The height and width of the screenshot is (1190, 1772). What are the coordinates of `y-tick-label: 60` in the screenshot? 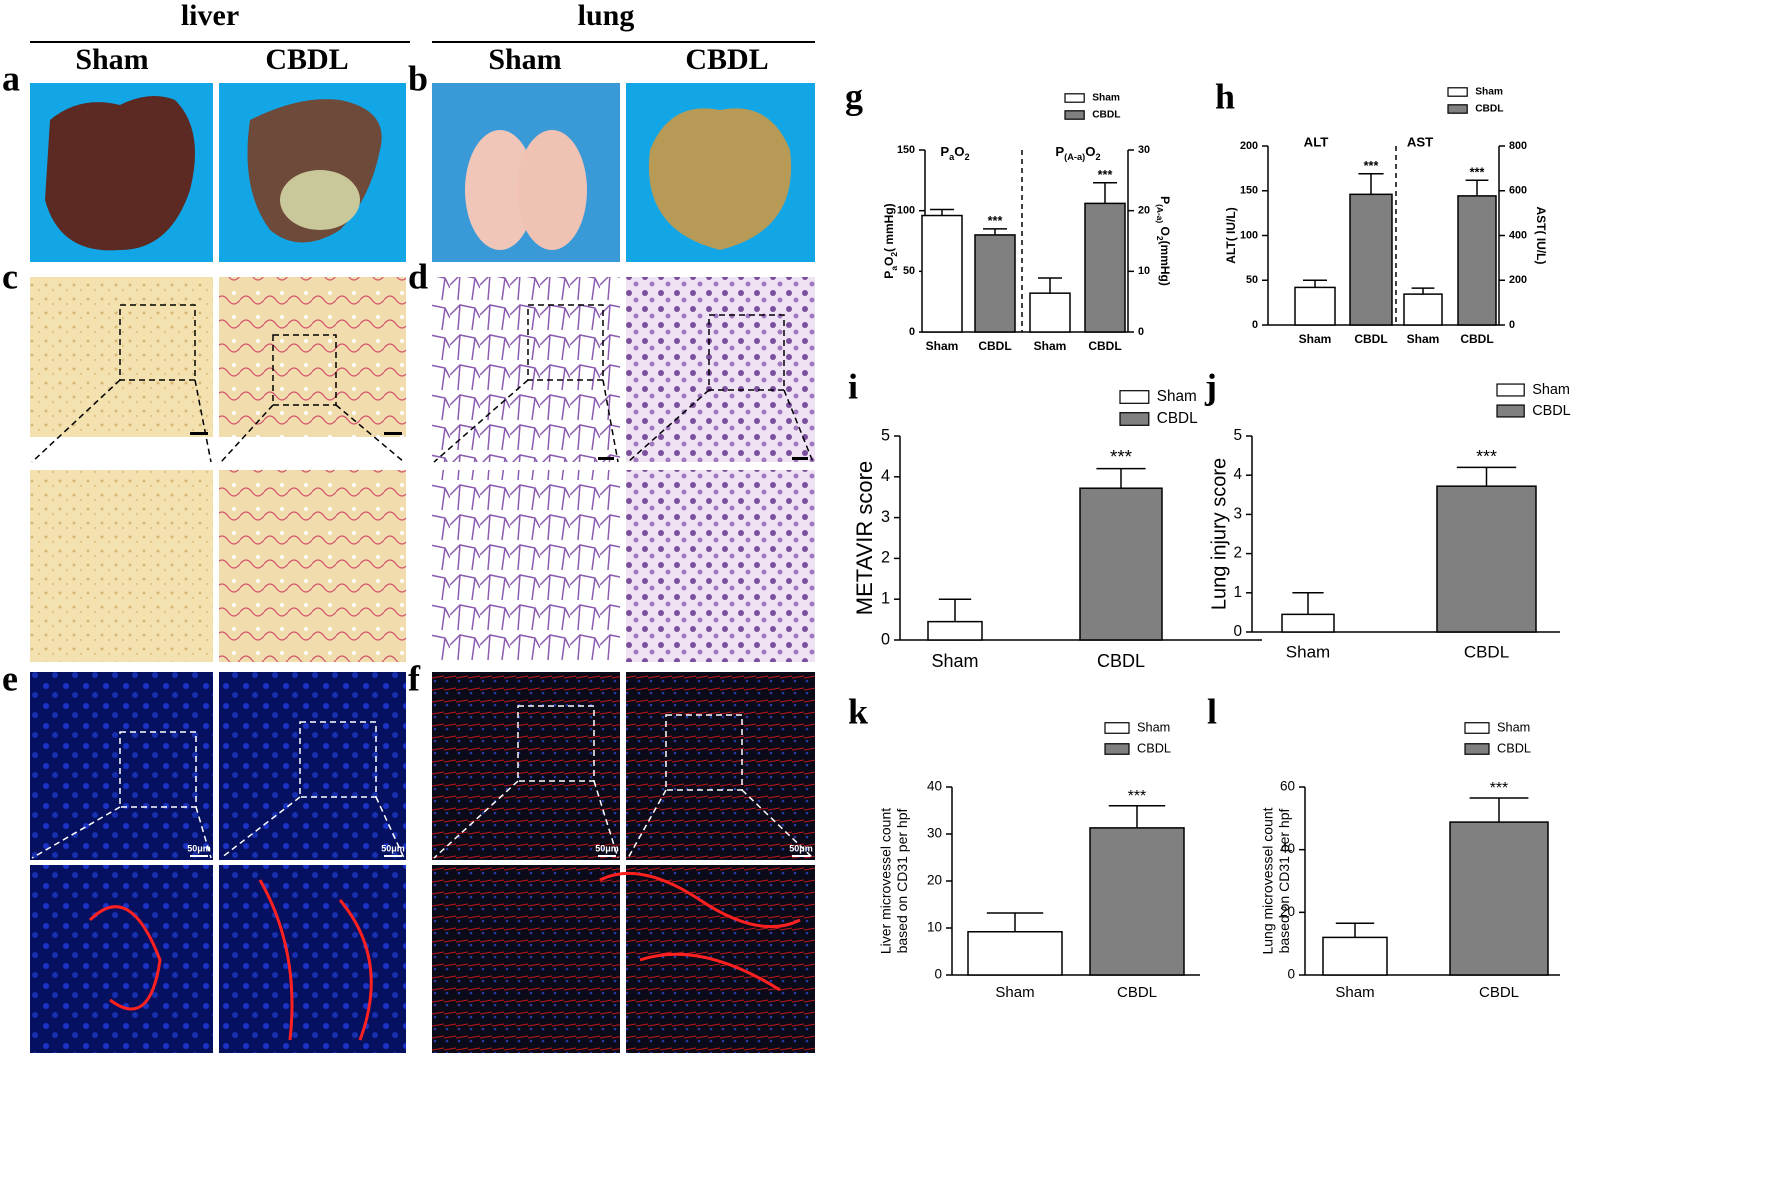 It's located at (1287, 786).